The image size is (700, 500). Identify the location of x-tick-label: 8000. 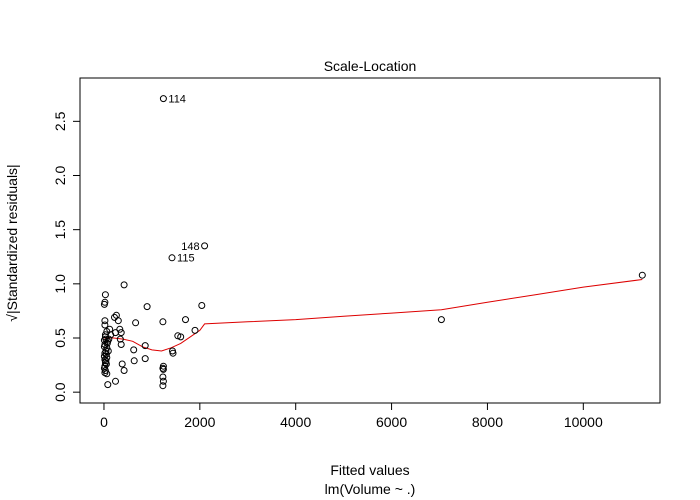
(487, 422).